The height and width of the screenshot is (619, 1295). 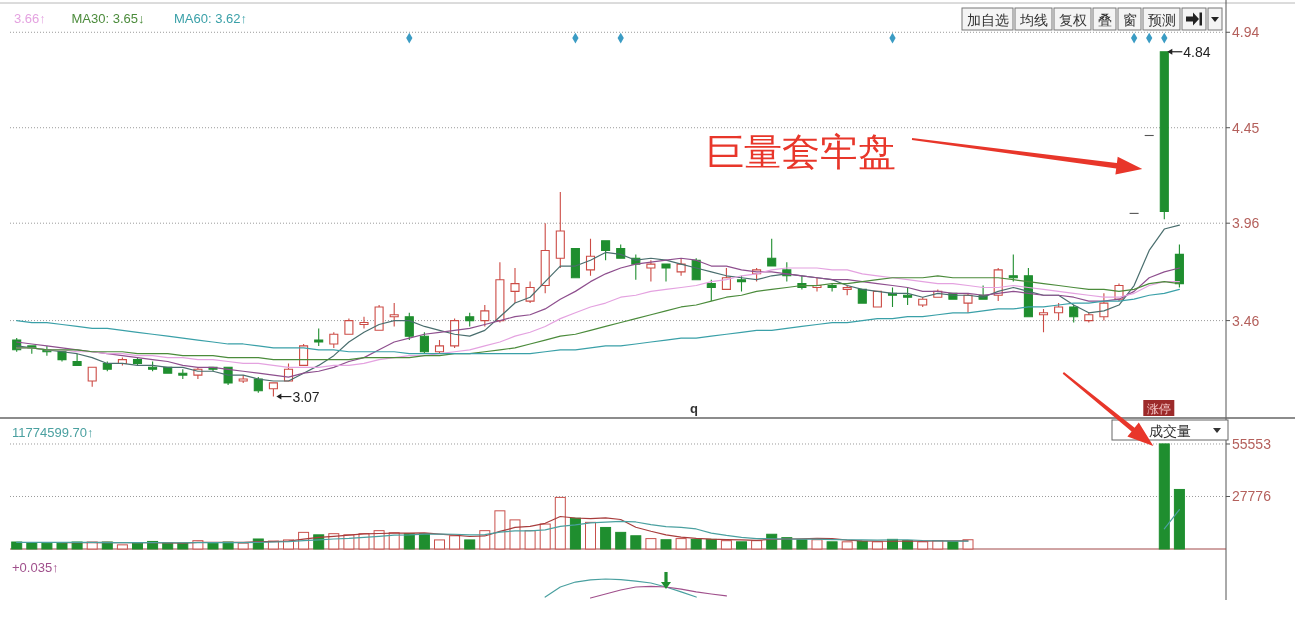 What do you see at coordinates (1072, 20) in the screenshot?
I see `annotation: 复权` at bounding box center [1072, 20].